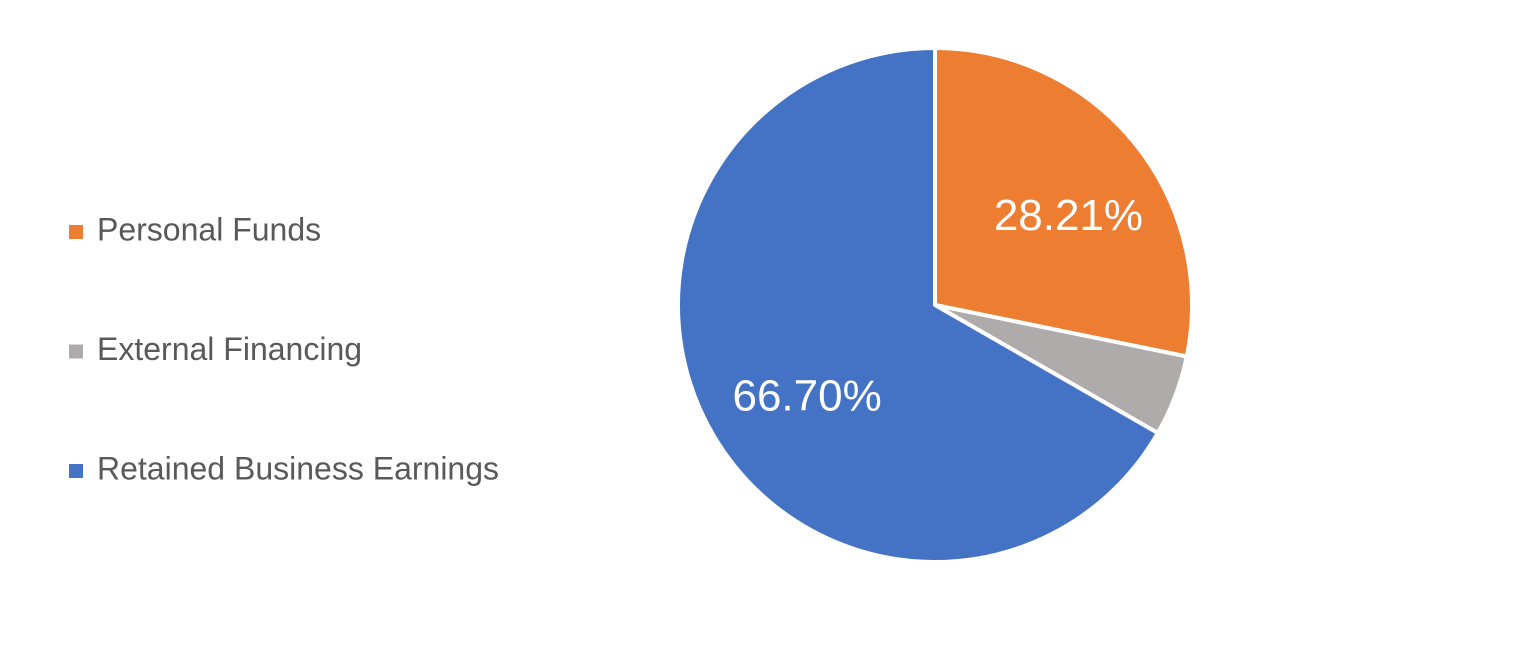  What do you see at coordinates (1068, 215) in the screenshot?
I see `value-label: 28.21%` at bounding box center [1068, 215].